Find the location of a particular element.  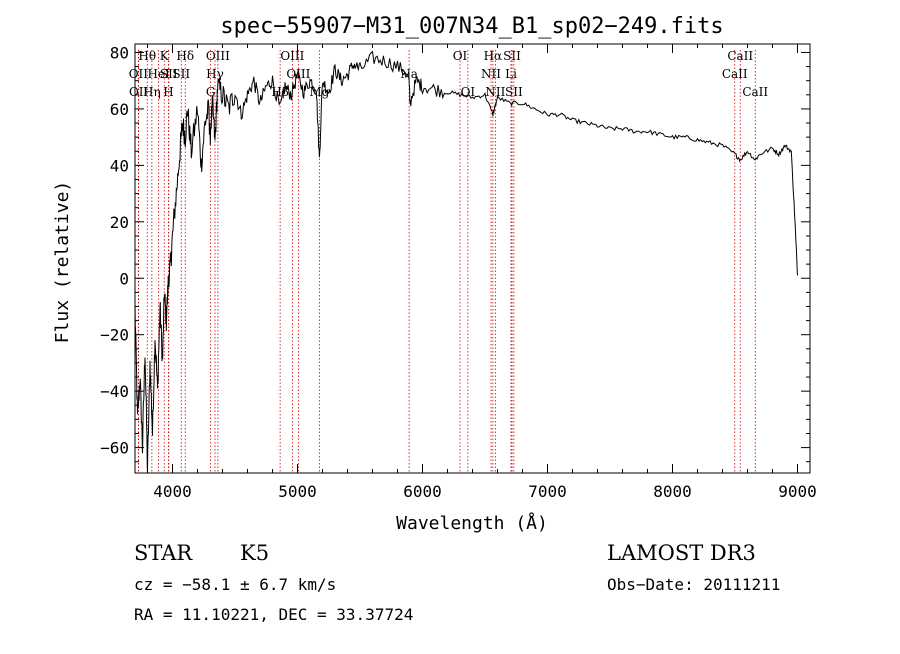

obs-date: Obs−Date: 20111211 is located at coordinates (693, 584).